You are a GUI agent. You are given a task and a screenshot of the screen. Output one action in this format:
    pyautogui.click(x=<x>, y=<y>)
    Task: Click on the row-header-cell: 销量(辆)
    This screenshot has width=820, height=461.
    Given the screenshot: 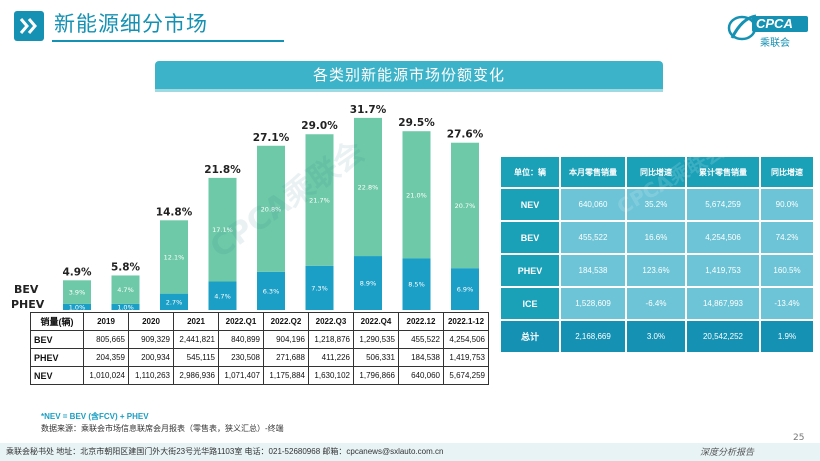 What is the action you would take?
    pyautogui.click(x=57, y=321)
    